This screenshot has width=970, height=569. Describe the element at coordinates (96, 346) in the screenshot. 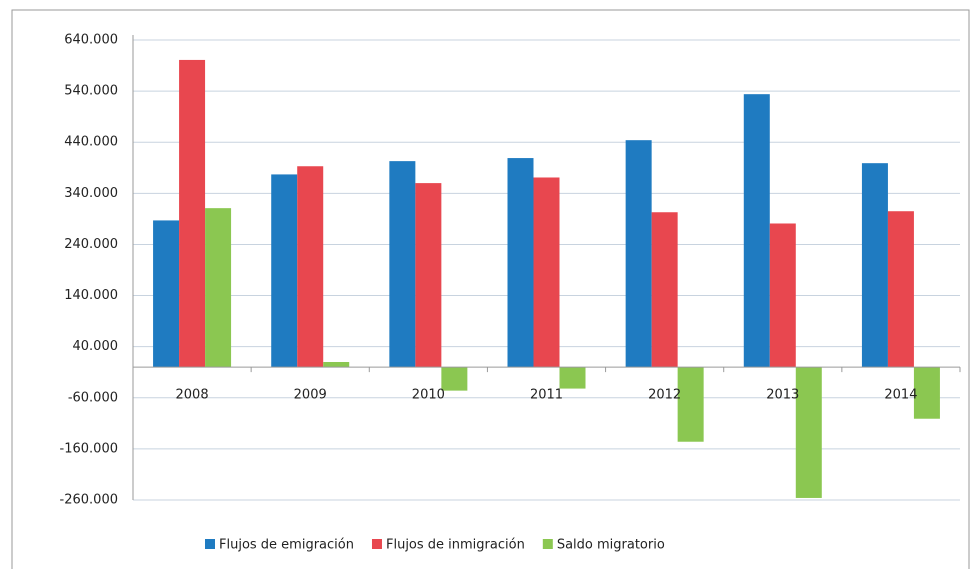

I see `y-tick-label: 40.000` at that location.